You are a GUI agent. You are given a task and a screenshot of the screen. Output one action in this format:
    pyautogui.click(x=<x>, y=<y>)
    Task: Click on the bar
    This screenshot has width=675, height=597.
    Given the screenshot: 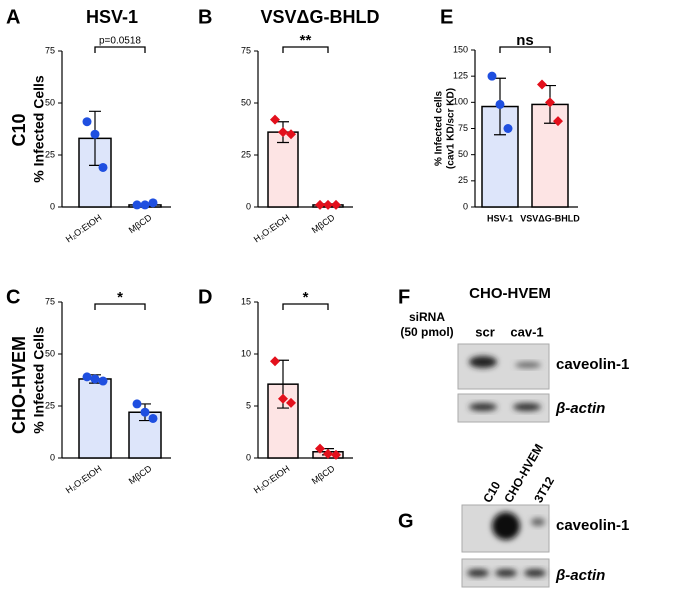 What is the action you would take?
    pyautogui.click(x=95, y=418)
    